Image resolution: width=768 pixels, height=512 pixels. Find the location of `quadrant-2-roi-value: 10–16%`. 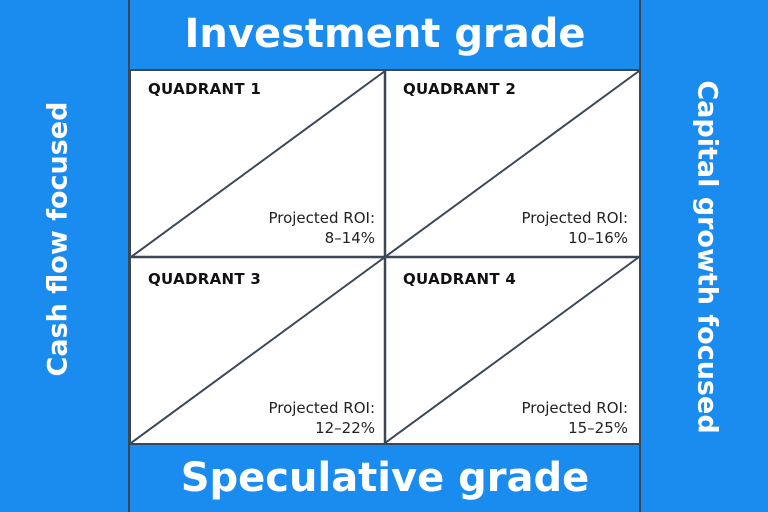

quadrant-2-roi-value: 10–16% is located at coordinates (598, 238).